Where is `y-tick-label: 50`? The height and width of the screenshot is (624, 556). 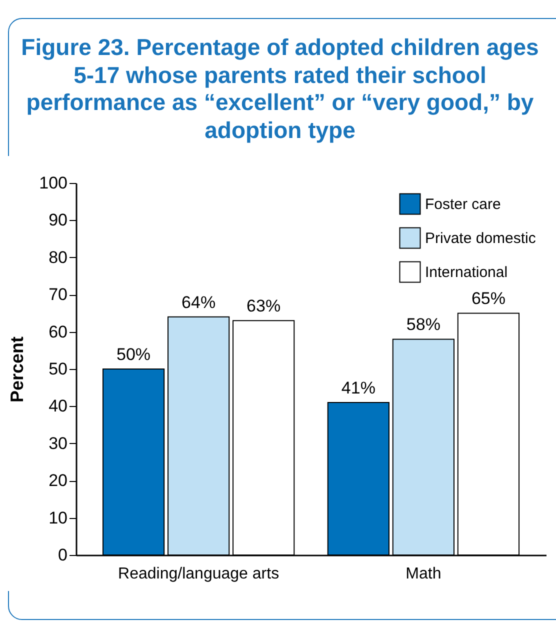 y-tick-label: 50 is located at coordinates (58, 369).